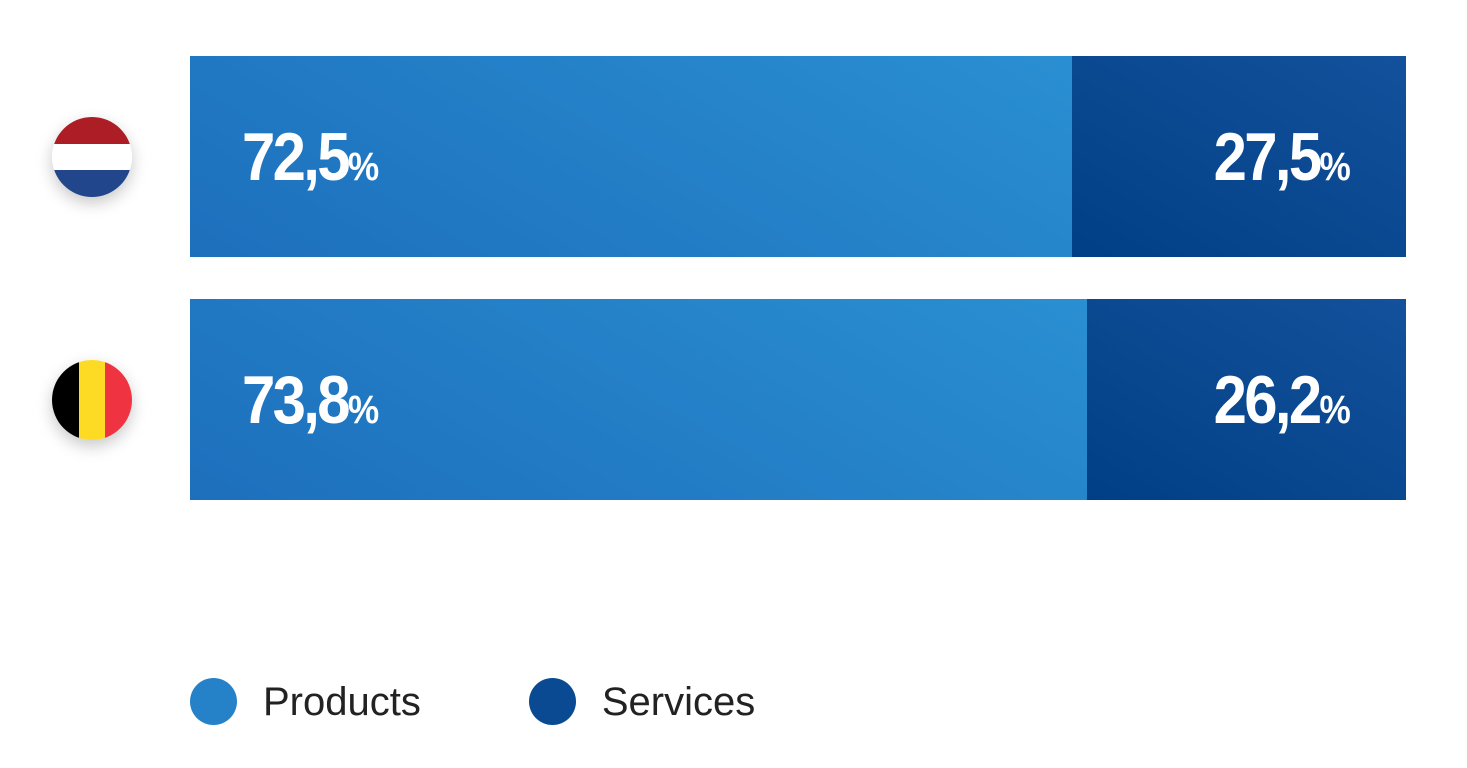 Image resolution: width=1467 pixels, height=768 pixels. I want to click on legend-item-products: Products, so click(305, 701).